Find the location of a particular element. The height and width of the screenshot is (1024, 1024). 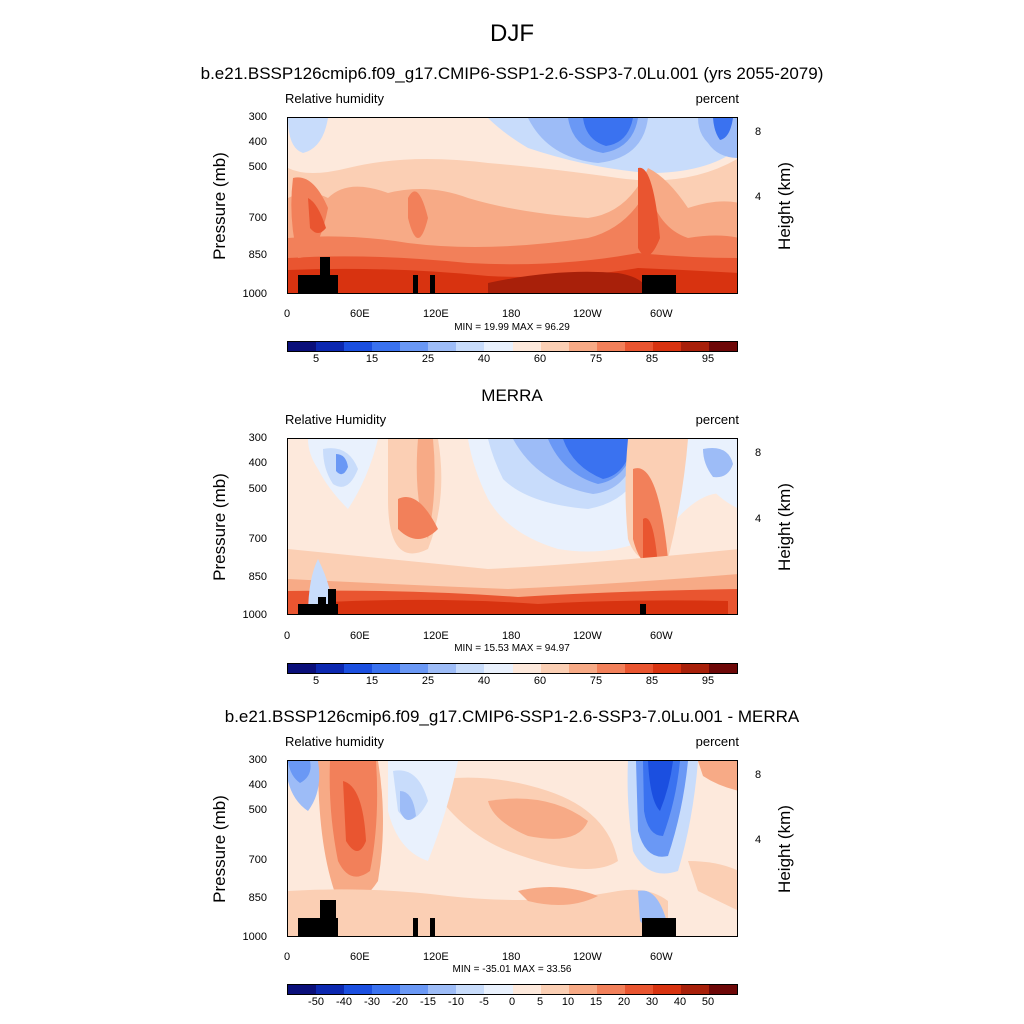

panel-2-cblabel: 85 is located at coordinates (652, 681).